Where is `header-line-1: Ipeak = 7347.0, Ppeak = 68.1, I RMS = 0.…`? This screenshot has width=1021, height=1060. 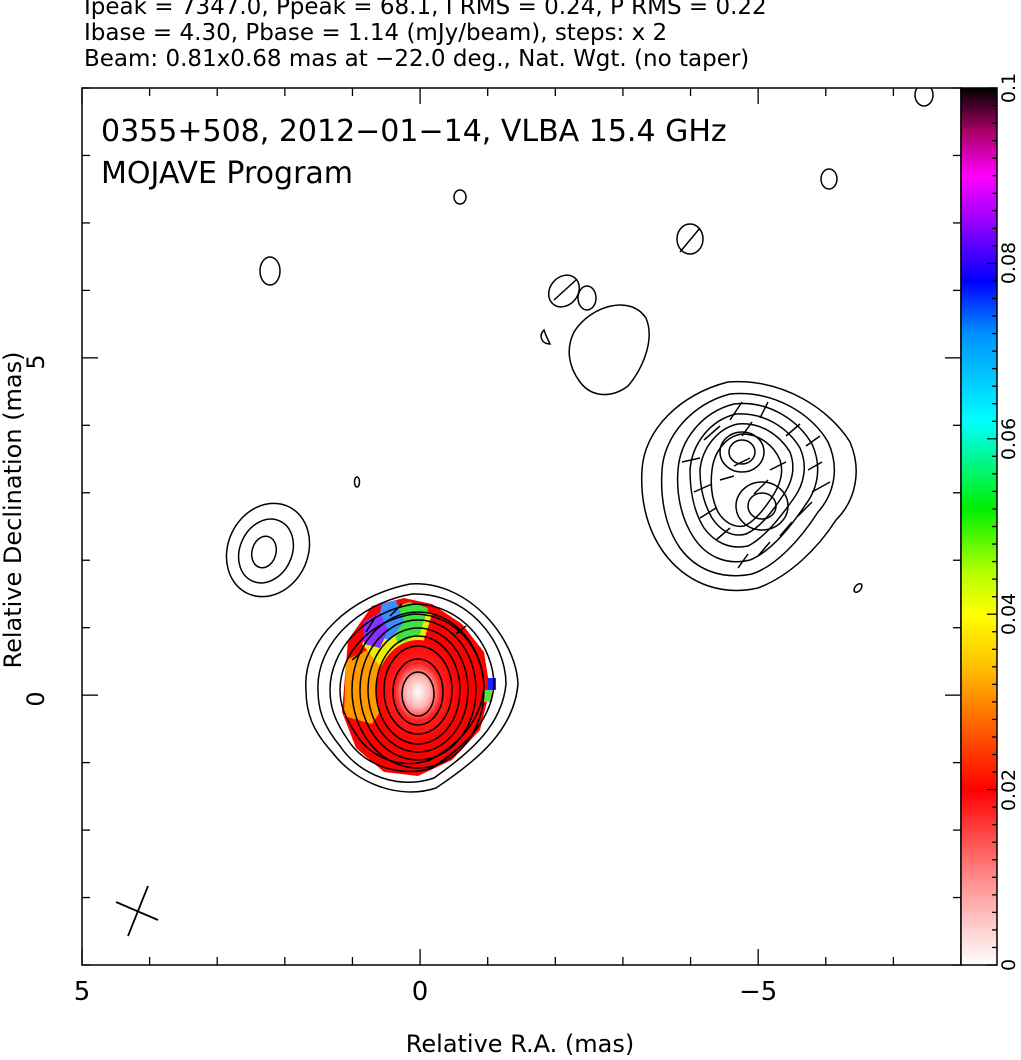 header-line-1: Ipeak = 7347.0, Ppeak = 68.1, I RMS = 0.… is located at coordinates (425, 10).